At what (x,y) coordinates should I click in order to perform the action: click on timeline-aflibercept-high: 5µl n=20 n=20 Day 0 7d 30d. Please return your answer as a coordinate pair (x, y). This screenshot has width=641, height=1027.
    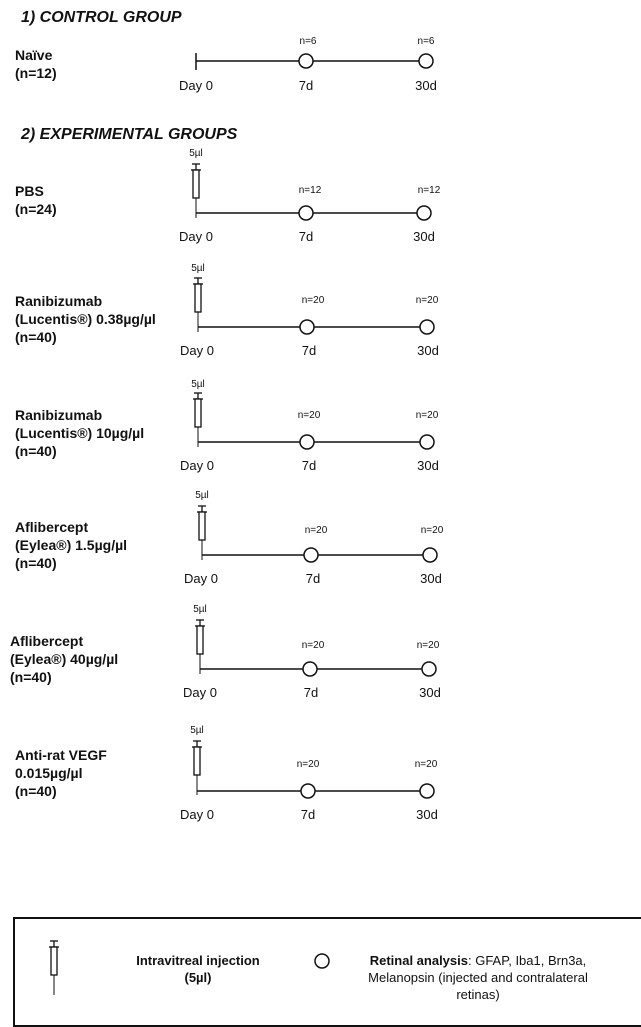
    Looking at the image, I should click on (312, 652).